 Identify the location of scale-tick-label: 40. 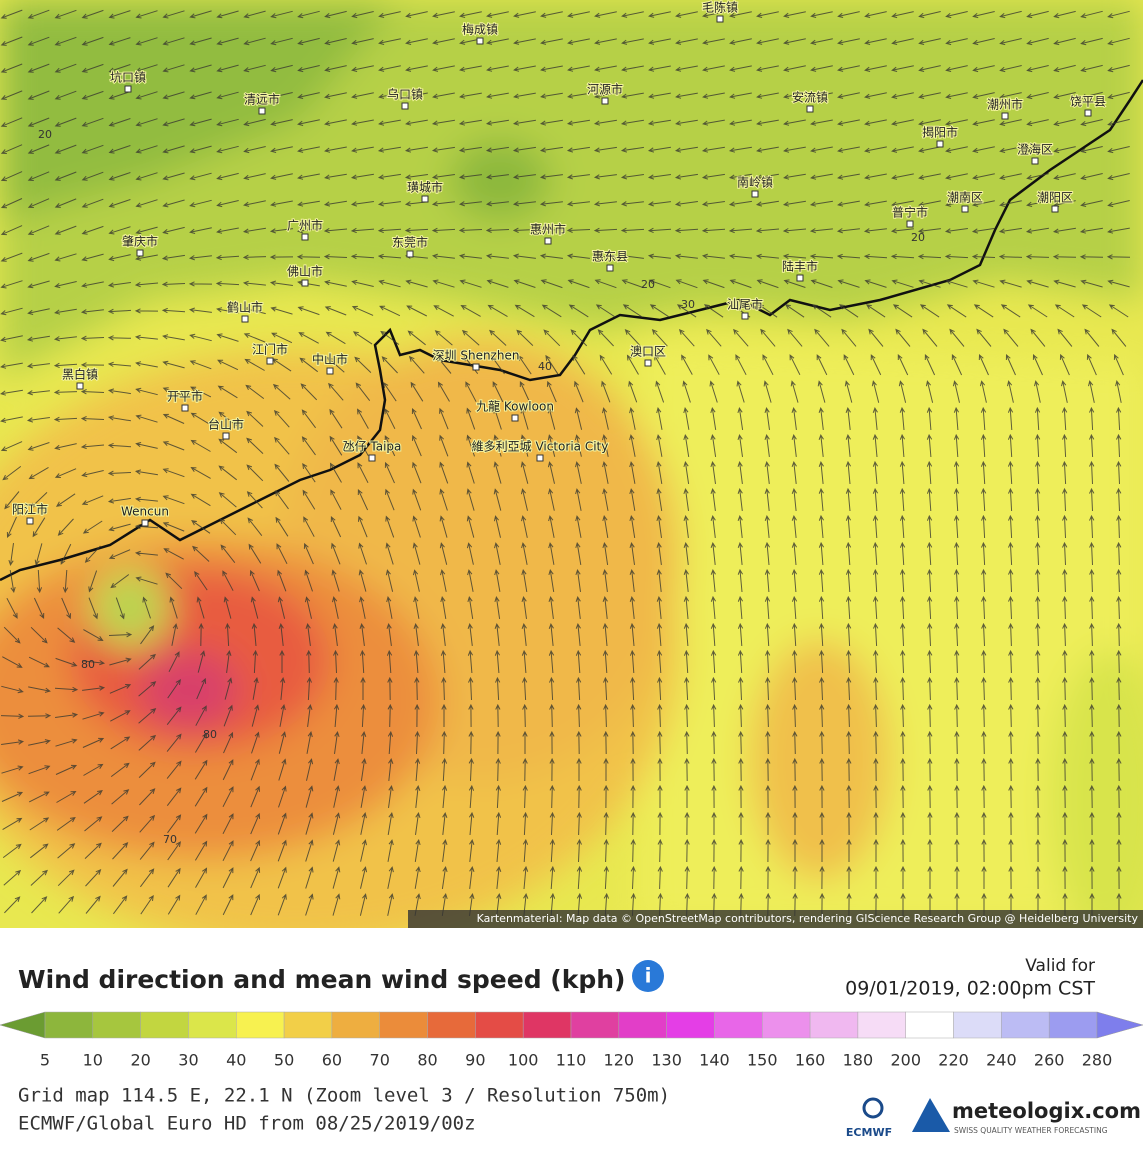
(236, 1060).